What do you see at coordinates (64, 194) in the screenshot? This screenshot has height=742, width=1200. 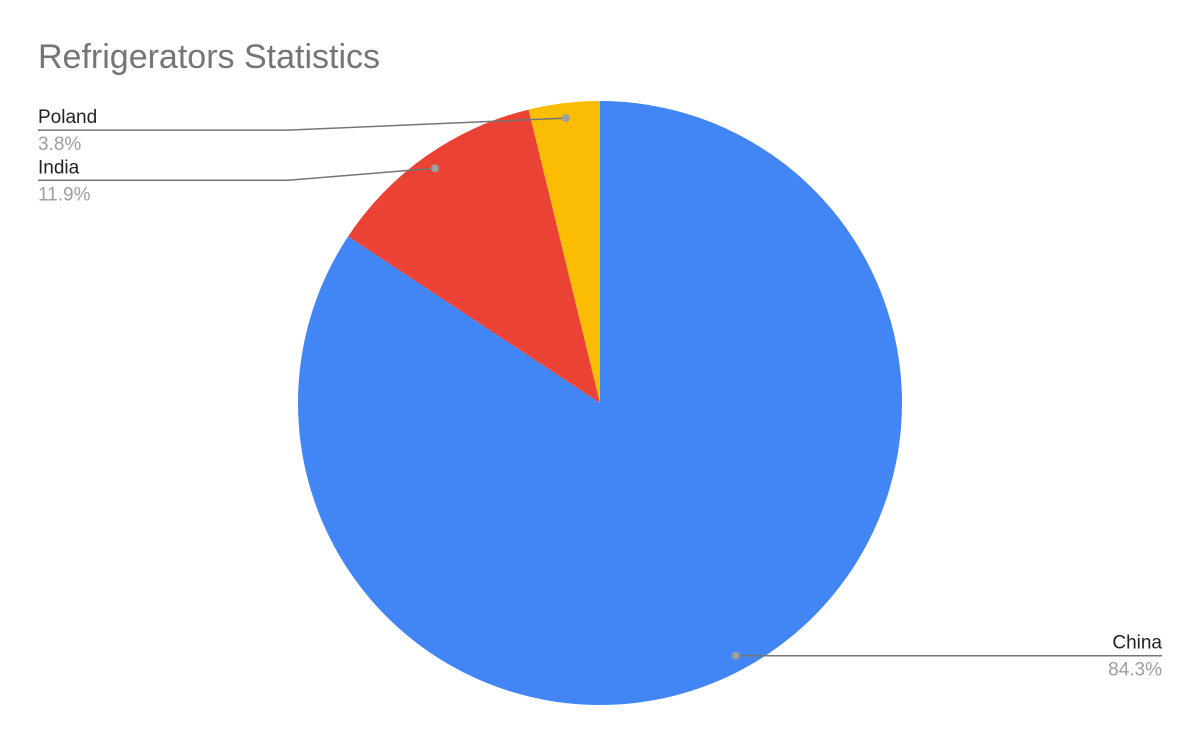 I see `slice-value-label: 11.9%` at bounding box center [64, 194].